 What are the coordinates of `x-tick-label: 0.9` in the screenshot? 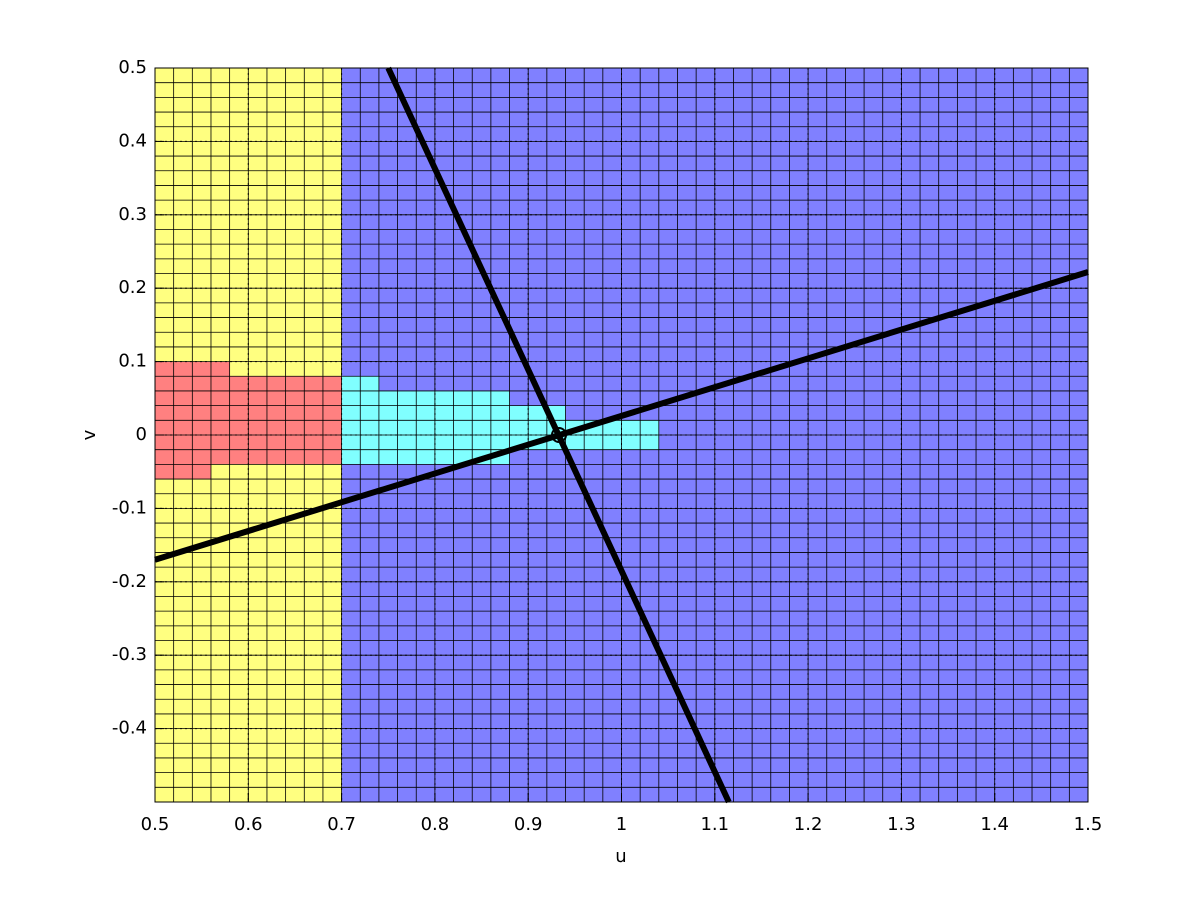 It's located at (528, 824).